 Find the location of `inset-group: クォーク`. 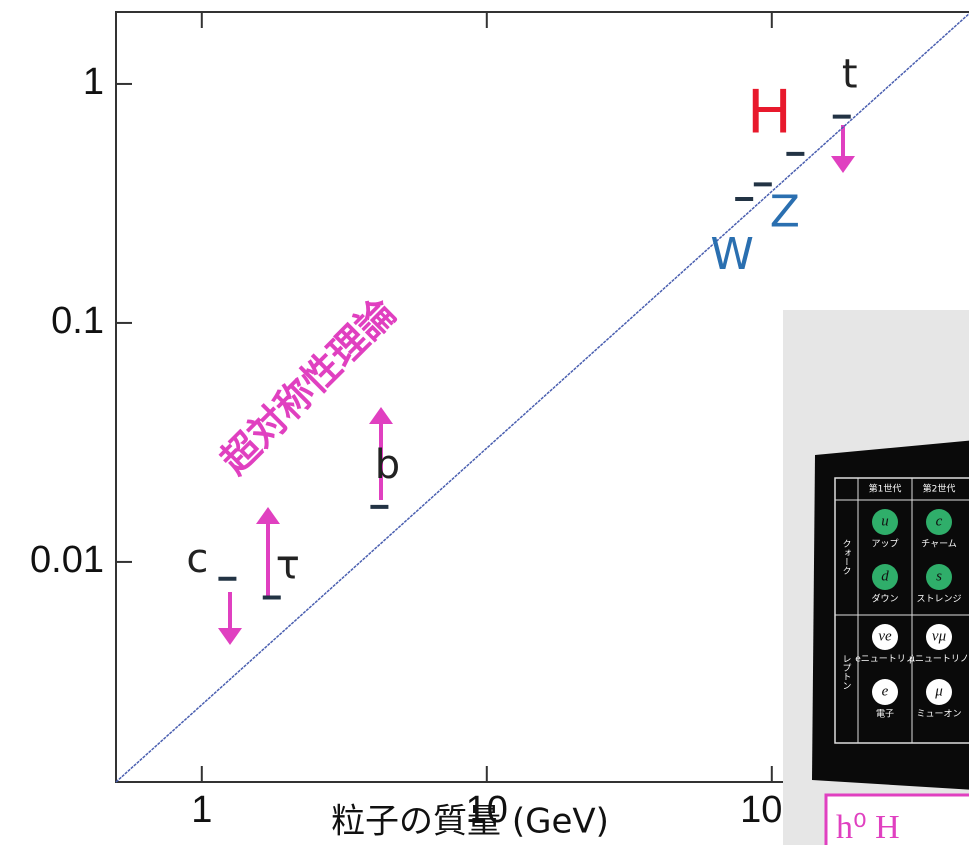

inset-group: クォーク is located at coordinates (846, 557).